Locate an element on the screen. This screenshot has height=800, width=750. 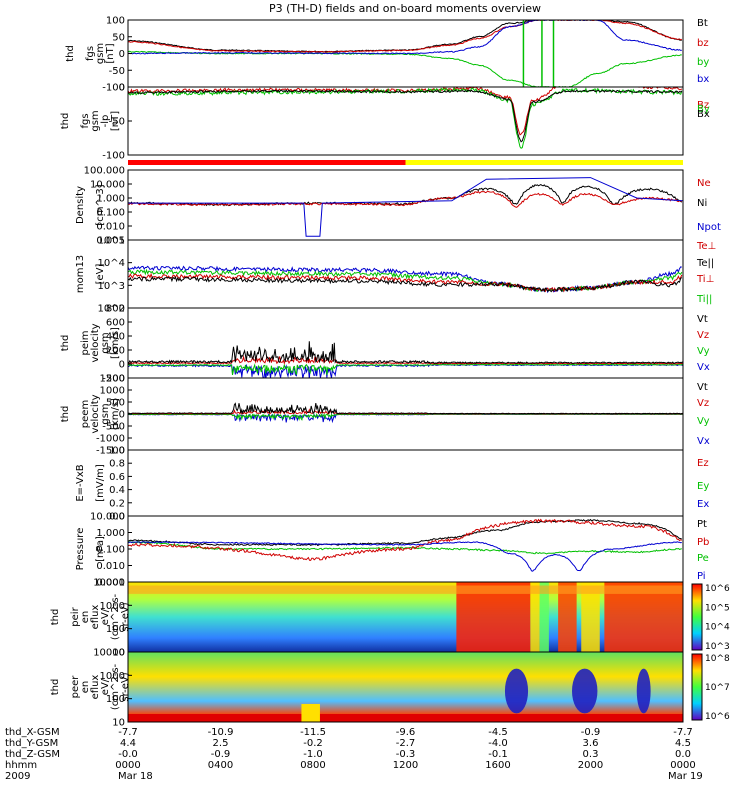
footer-value: -7.7 is located at coordinates (128, 732).